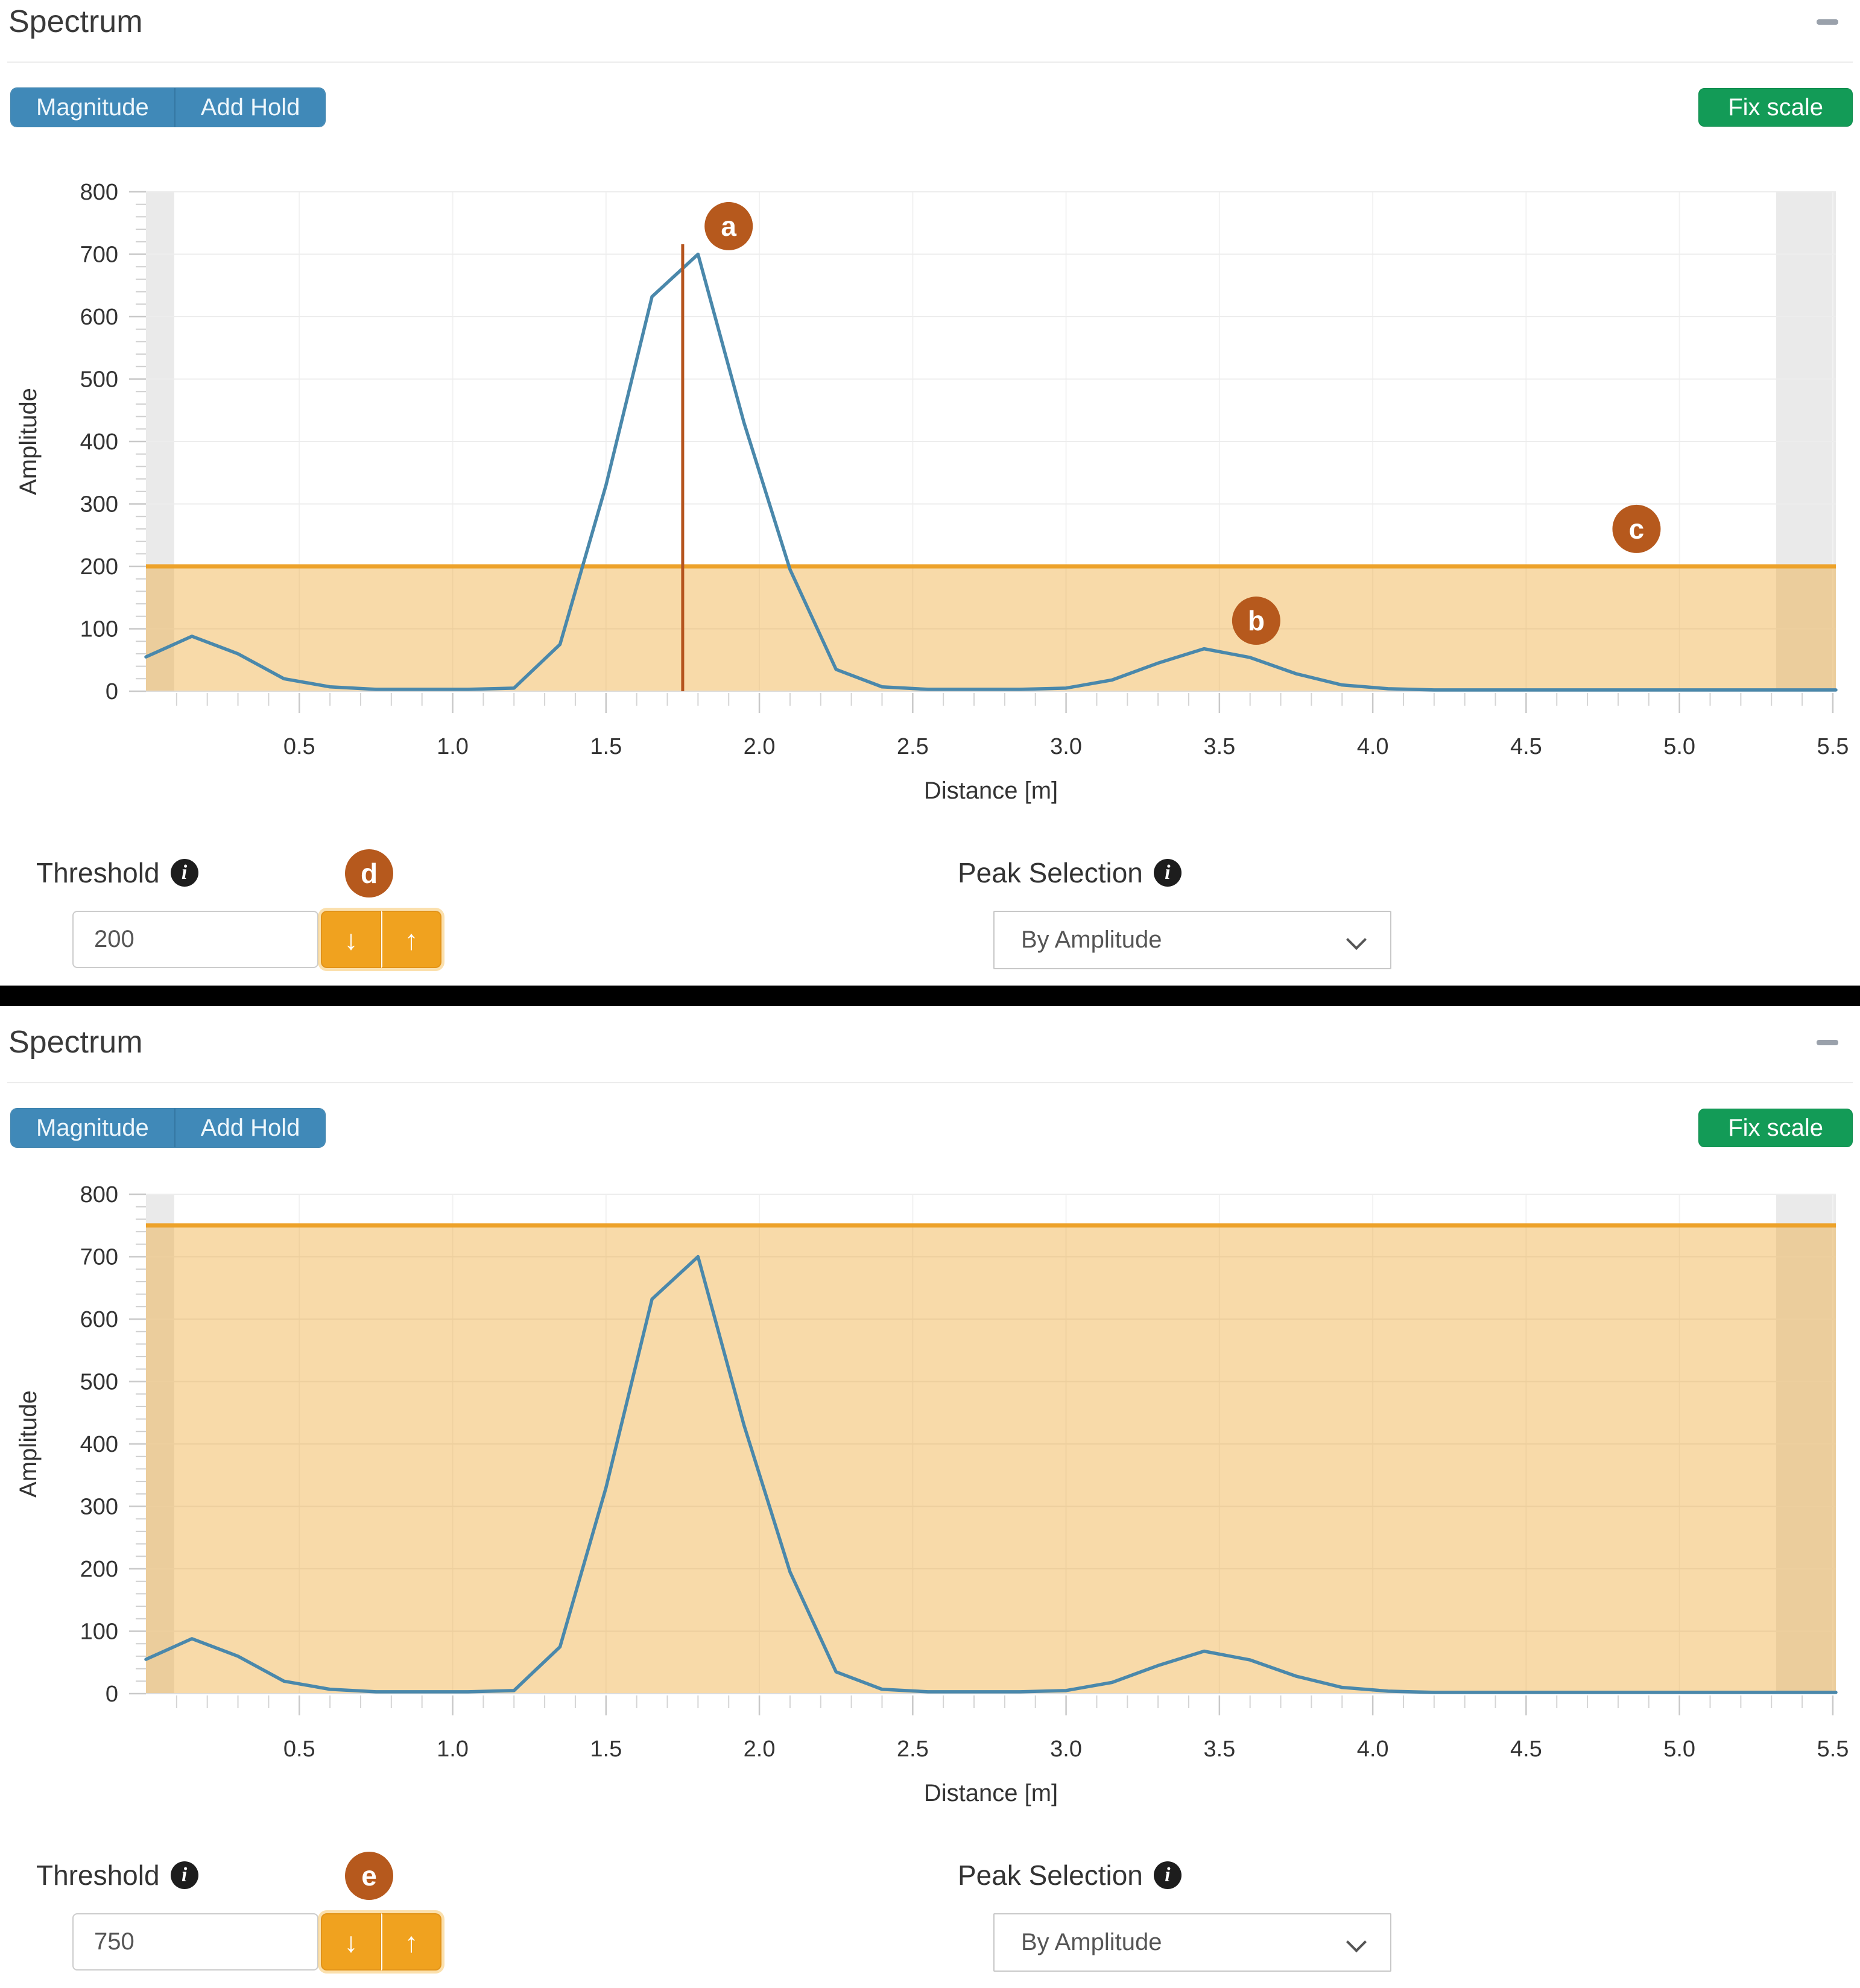 The image size is (1860, 1988). Describe the element at coordinates (930, 996) in the screenshot. I see `section-divider` at that location.